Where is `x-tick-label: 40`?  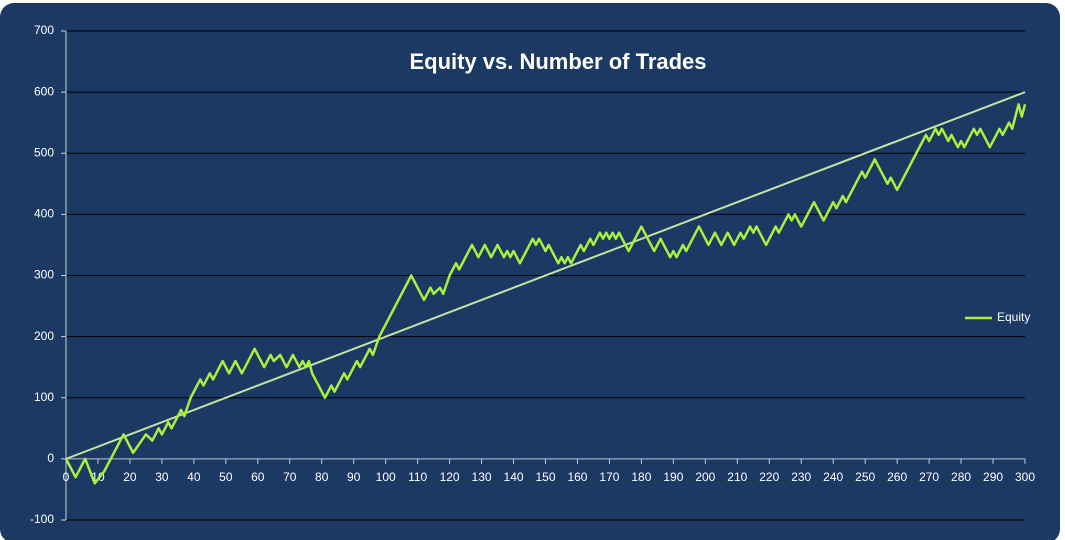 x-tick-label: 40 is located at coordinates (194, 477).